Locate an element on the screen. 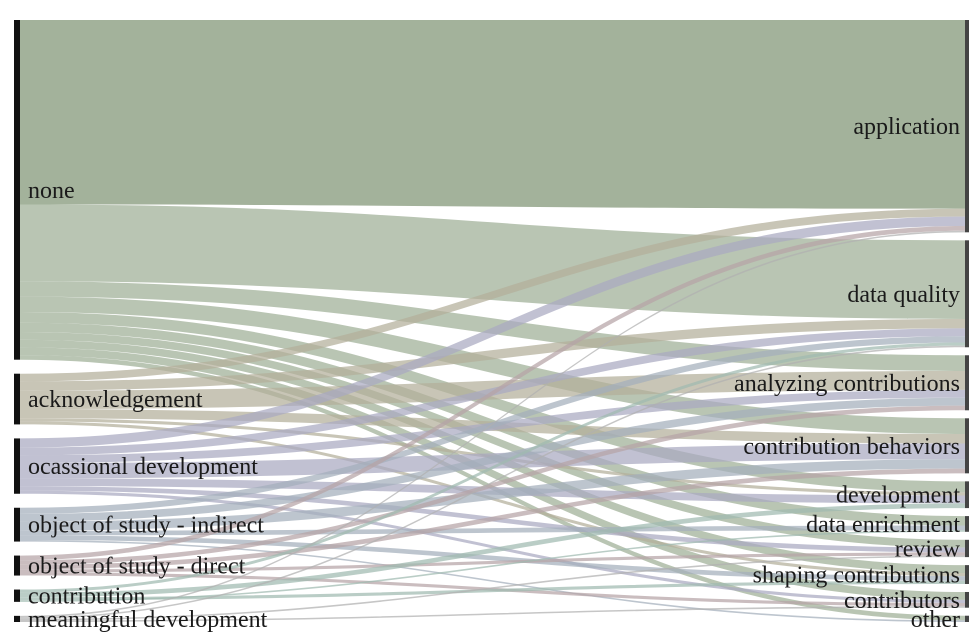 The image size is (971, 641). target-label: data enrichment is located at coordinates (883, 525).